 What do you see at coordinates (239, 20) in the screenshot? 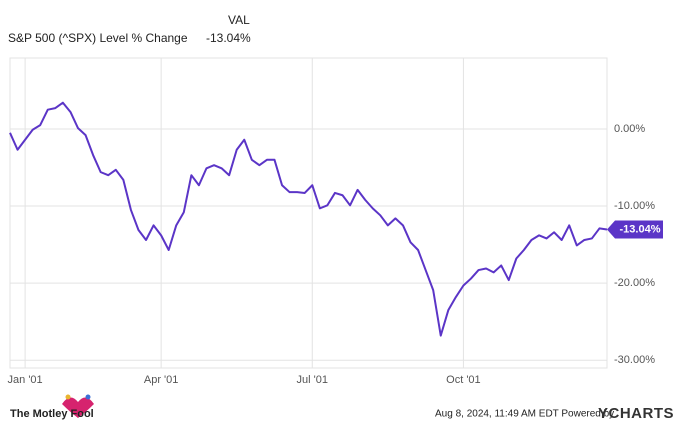
I see `value-header: VAL` at bounding box center [239, 20].